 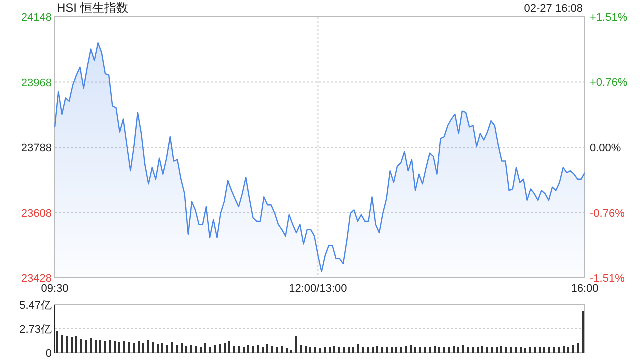 I want to click on y2-tick-label: 0.00%, so click(x=606, y=148).